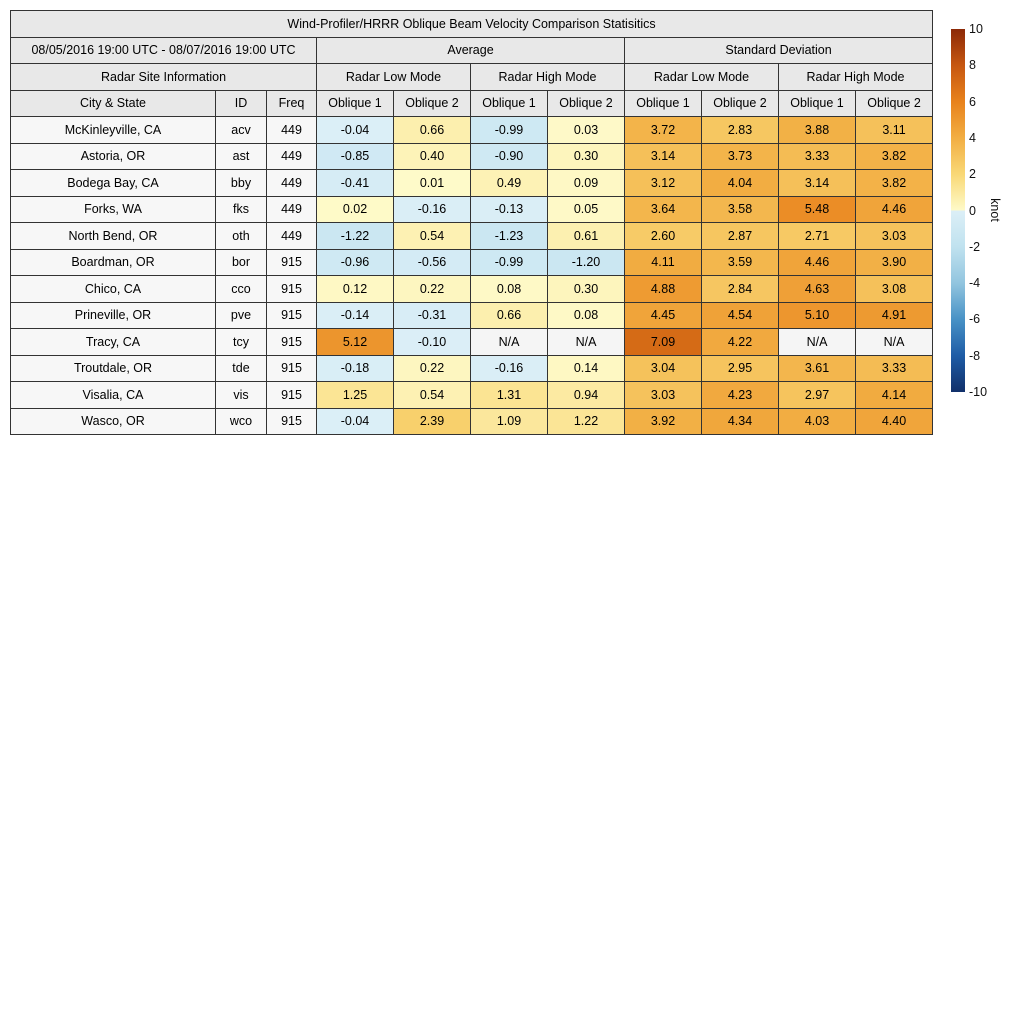 This screenshot has width=1024, height=1024. What do you see at coordinates (740, 183) in the screenshot?
I see `value-cell: 4.04` at bounding box center [740, 183].